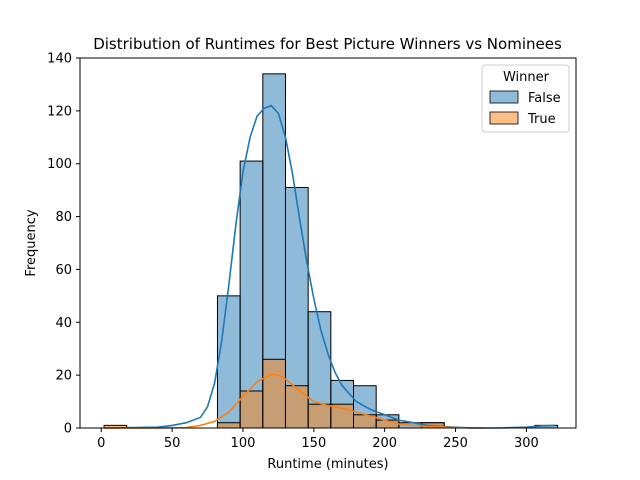  Describe the element at coordinates (63, 270) in the screenshot. I see `y-tick-label-60: 60` at that location.